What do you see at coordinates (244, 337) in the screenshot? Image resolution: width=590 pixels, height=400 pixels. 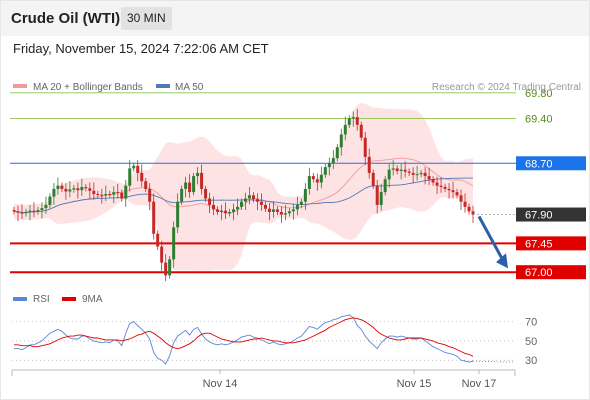 I see `rsi-ma-line` at bounding box center [244, 337].